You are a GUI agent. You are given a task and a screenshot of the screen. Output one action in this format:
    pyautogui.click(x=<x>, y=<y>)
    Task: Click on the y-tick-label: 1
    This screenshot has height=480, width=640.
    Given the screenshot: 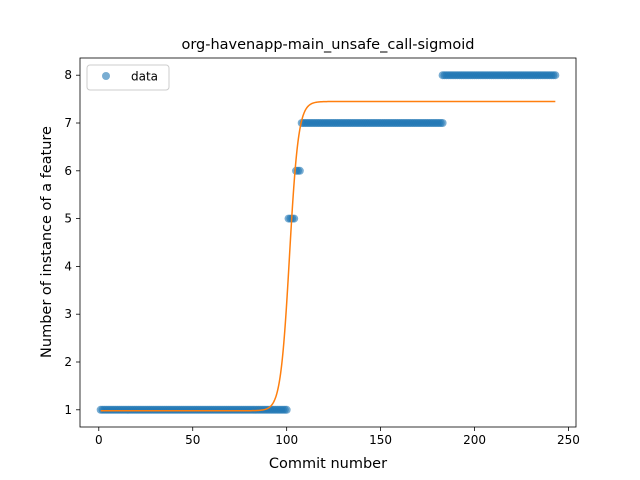 What is the action you would take?
    pyautogui.click(x=68, y=410)
    